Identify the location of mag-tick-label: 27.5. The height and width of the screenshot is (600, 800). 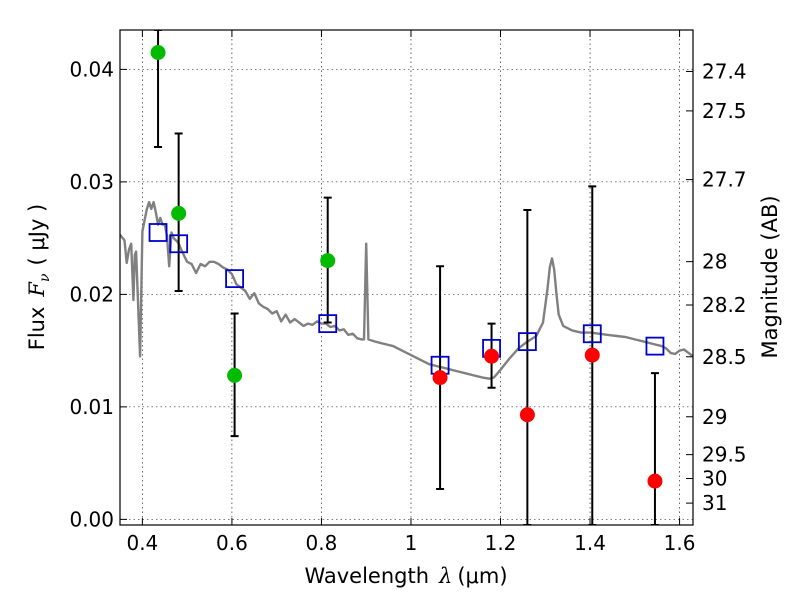
(724, 111).